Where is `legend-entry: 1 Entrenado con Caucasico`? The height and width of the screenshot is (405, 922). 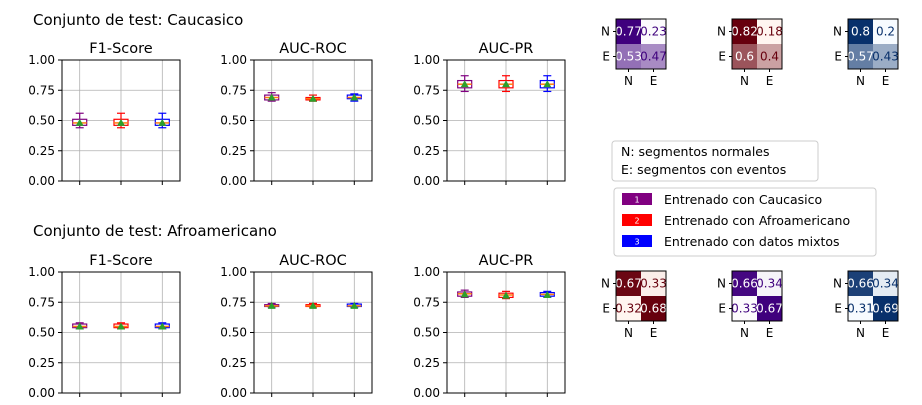 legend-entry: 1 Entrenado con Caucasico is located at coordinates (722, 199).